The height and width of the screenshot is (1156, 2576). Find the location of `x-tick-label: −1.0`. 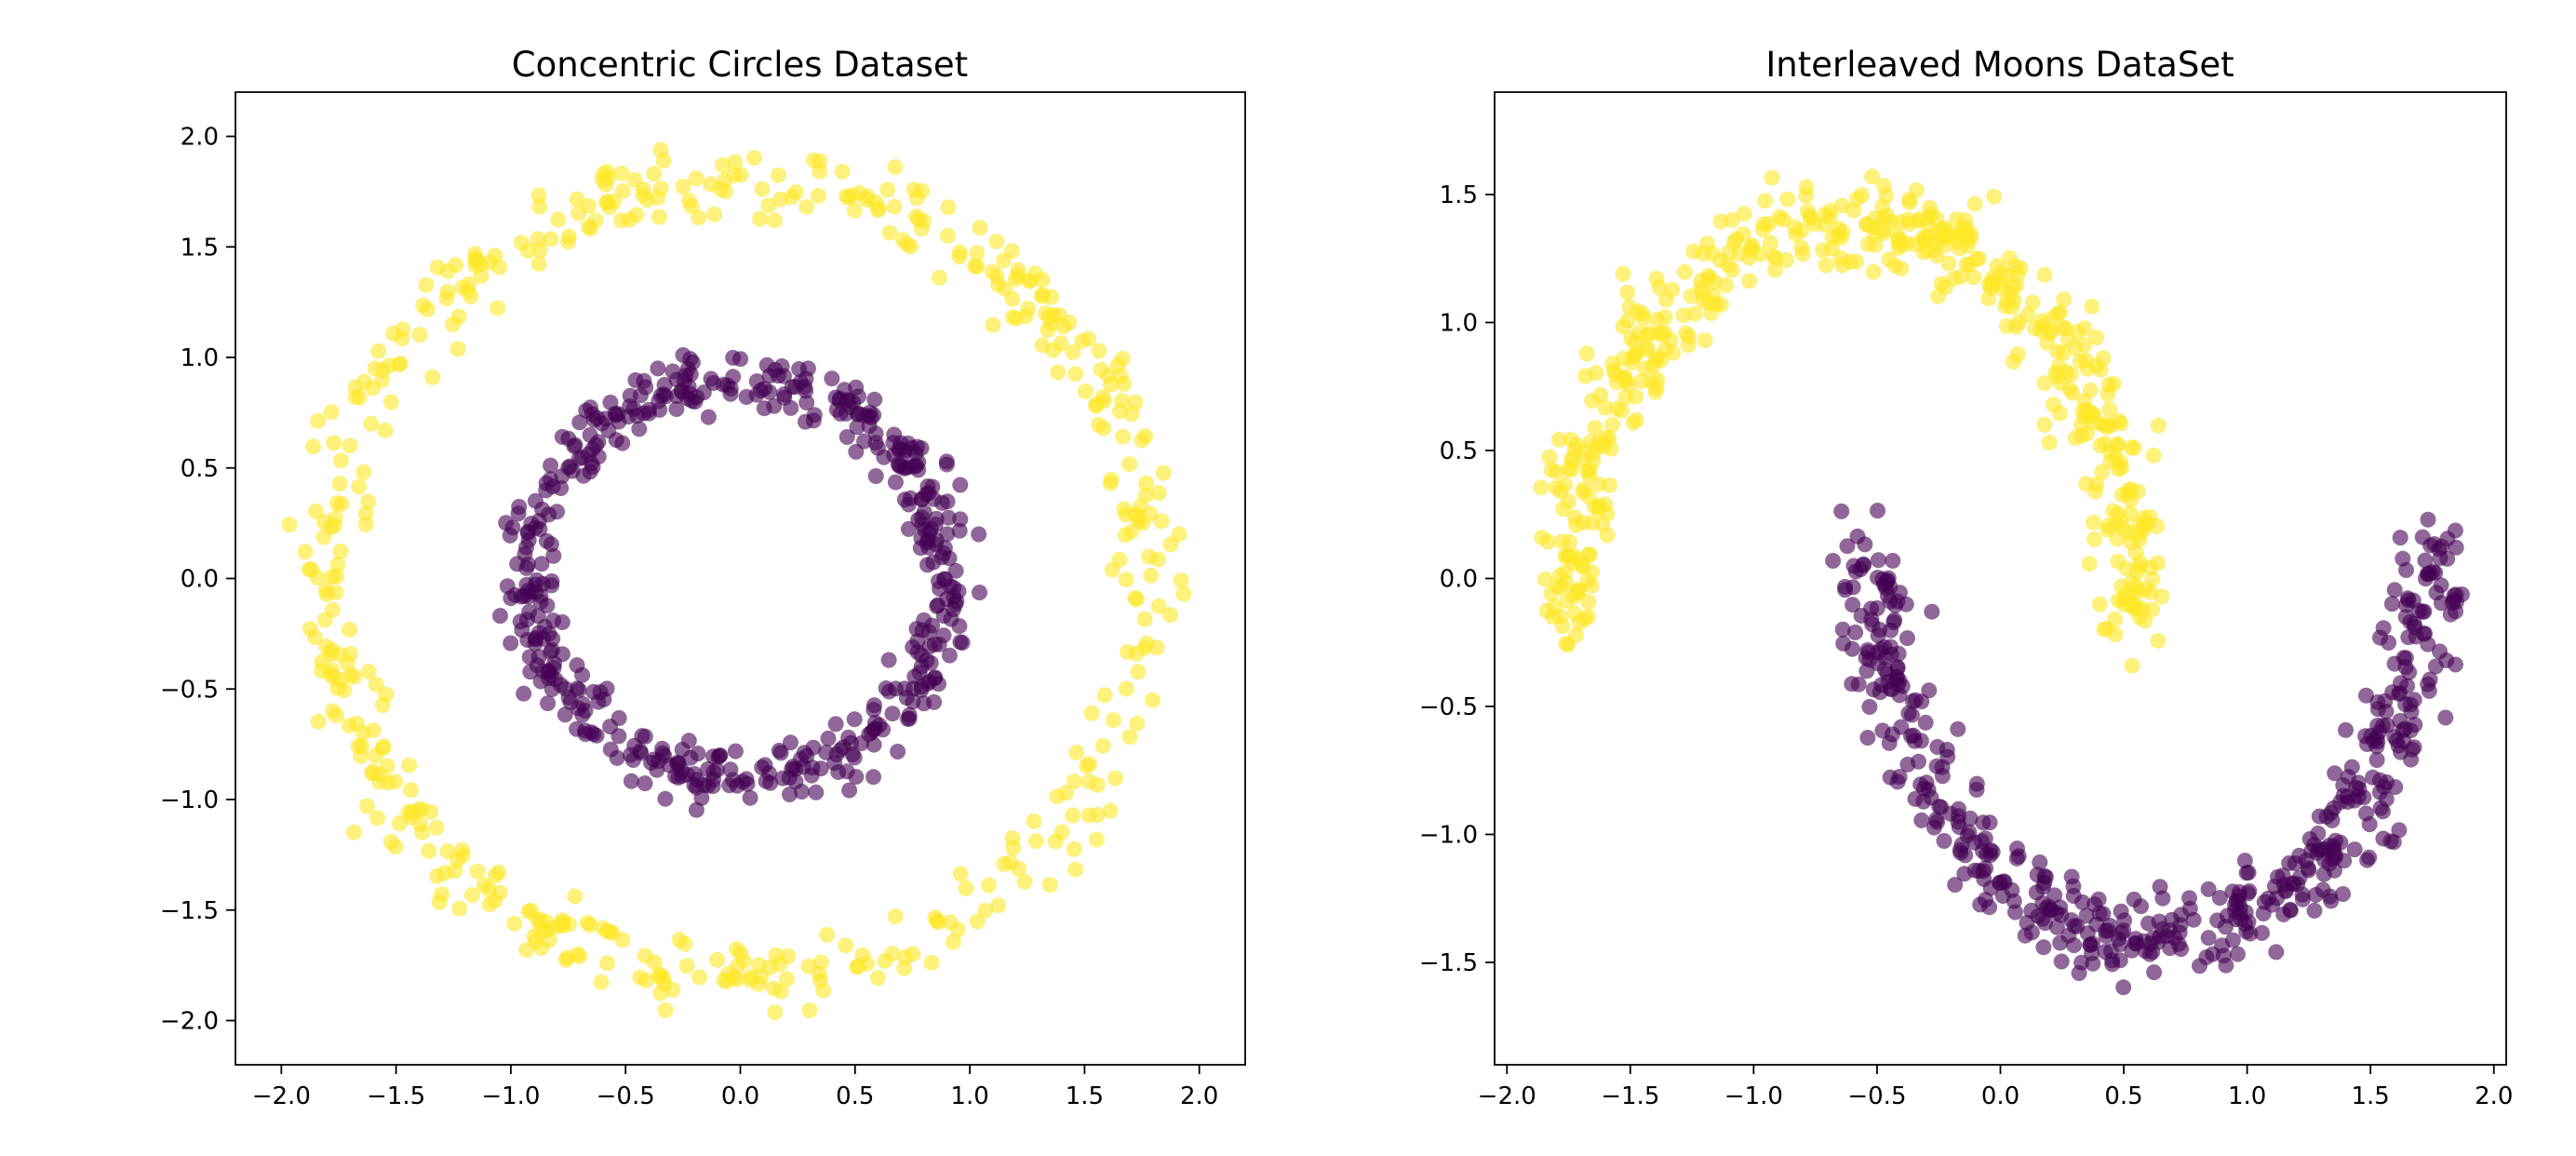

x-tick-label: −1.0 is located at coordinates (511, 1096).